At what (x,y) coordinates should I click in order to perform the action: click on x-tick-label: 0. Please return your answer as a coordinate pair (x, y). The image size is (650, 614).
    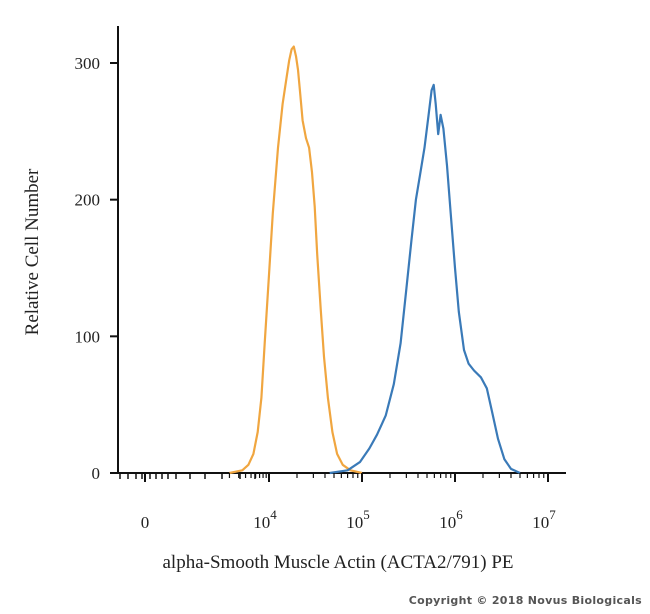
    Looking at the image, I should click on (145, 522).